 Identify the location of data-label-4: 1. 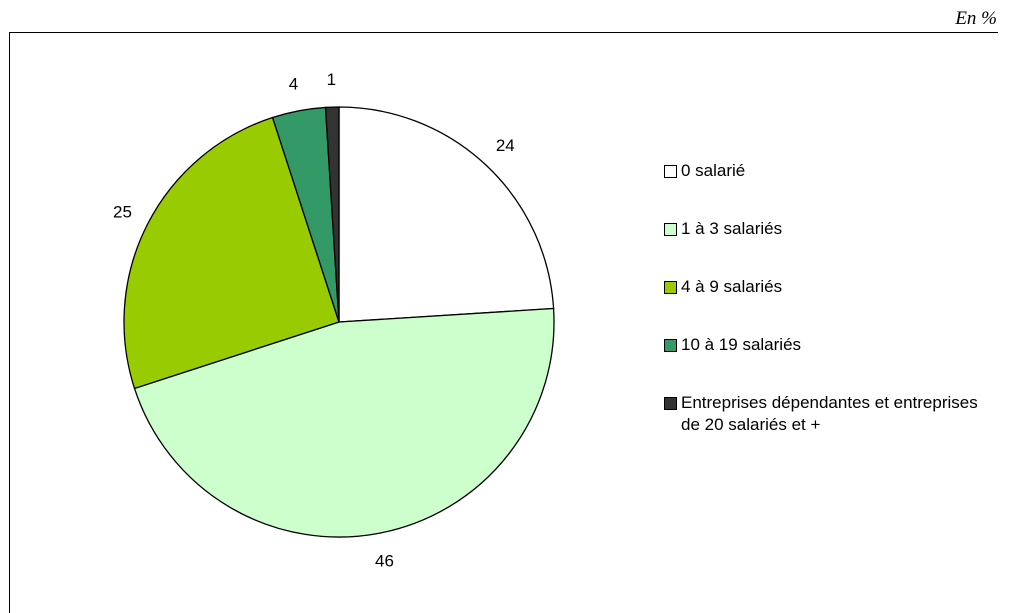
(331, 79).